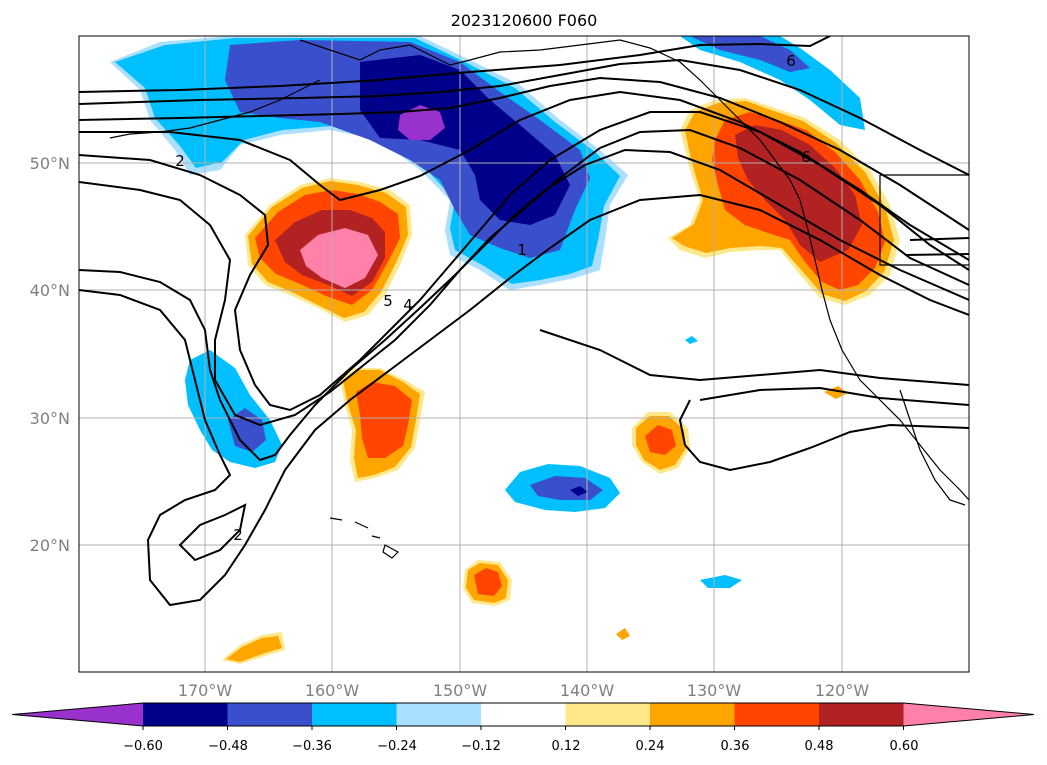 The image size is (1047, 765). What do you see at coordinates (904, 746) in the screenshot?
I see `colorbar-tick-label: 0.60` at bounding box center [904, 746].